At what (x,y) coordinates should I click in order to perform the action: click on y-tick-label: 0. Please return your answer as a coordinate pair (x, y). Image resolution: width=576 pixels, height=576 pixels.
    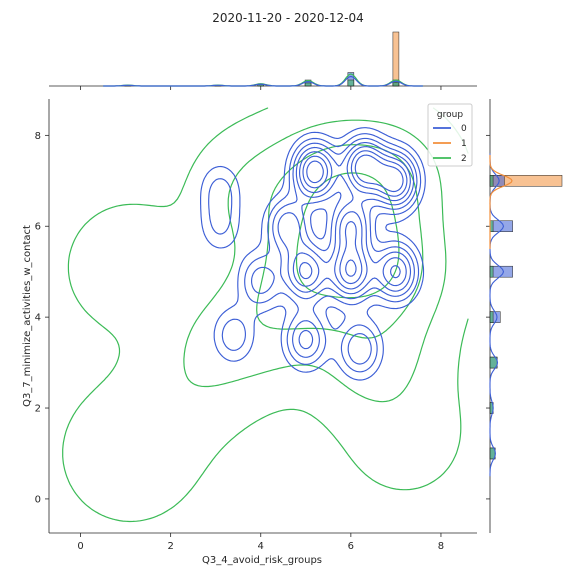
    Looking at the image, I should click on (38, 499).